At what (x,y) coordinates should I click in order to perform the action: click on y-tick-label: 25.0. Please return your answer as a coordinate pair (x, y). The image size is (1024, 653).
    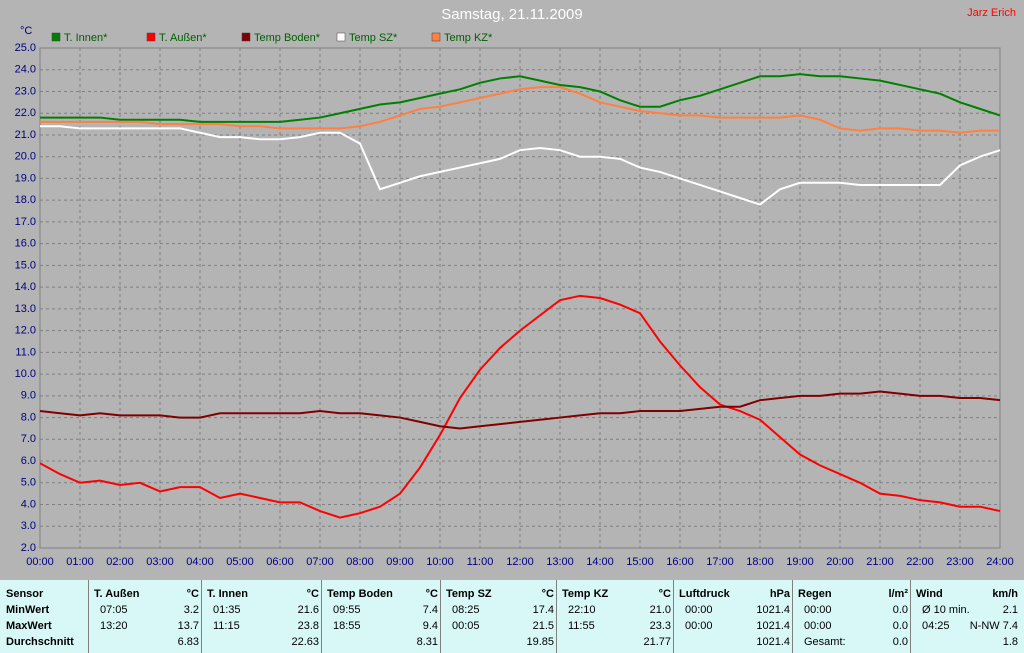
    Looking at the image, I should click on (25, 48).